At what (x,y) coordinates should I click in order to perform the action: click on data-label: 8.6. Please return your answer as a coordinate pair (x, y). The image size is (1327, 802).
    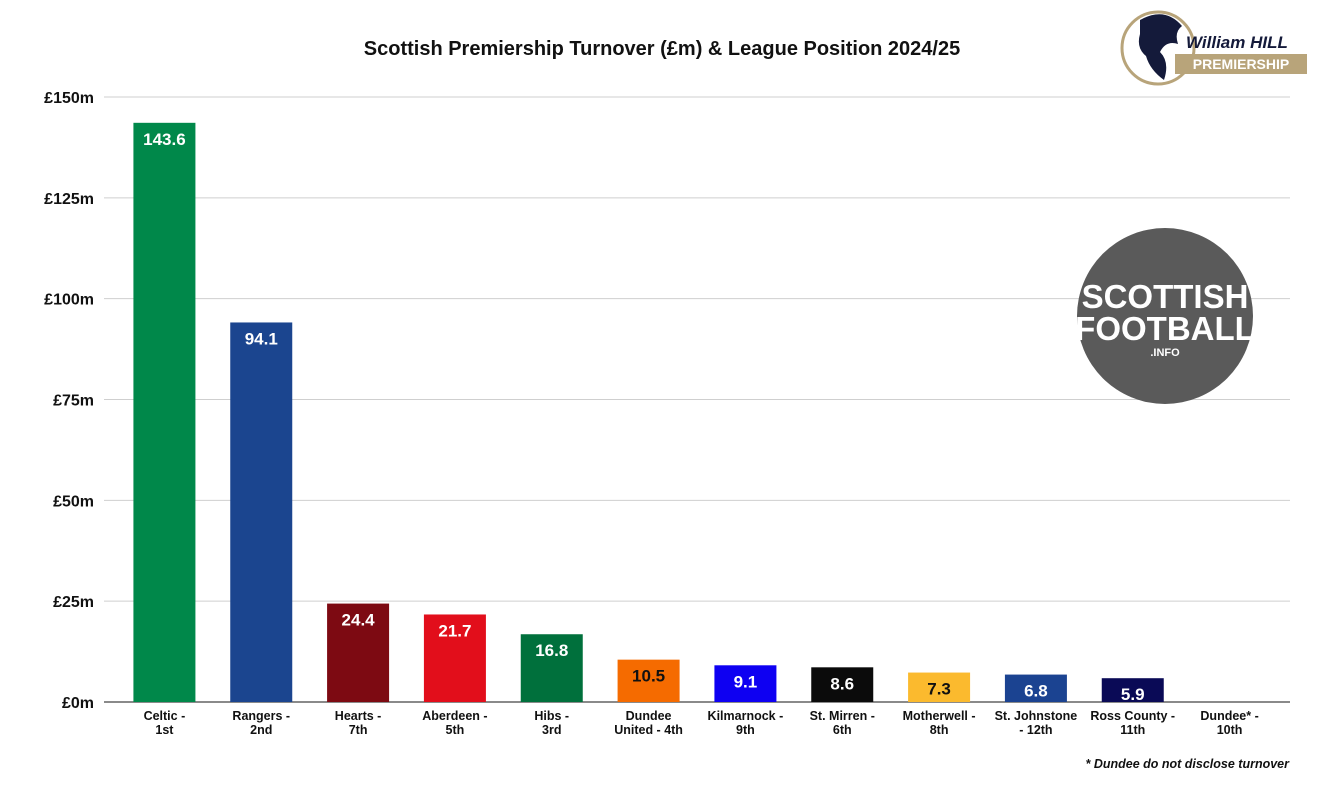
    Looking at the image, I should click on (842, 683).